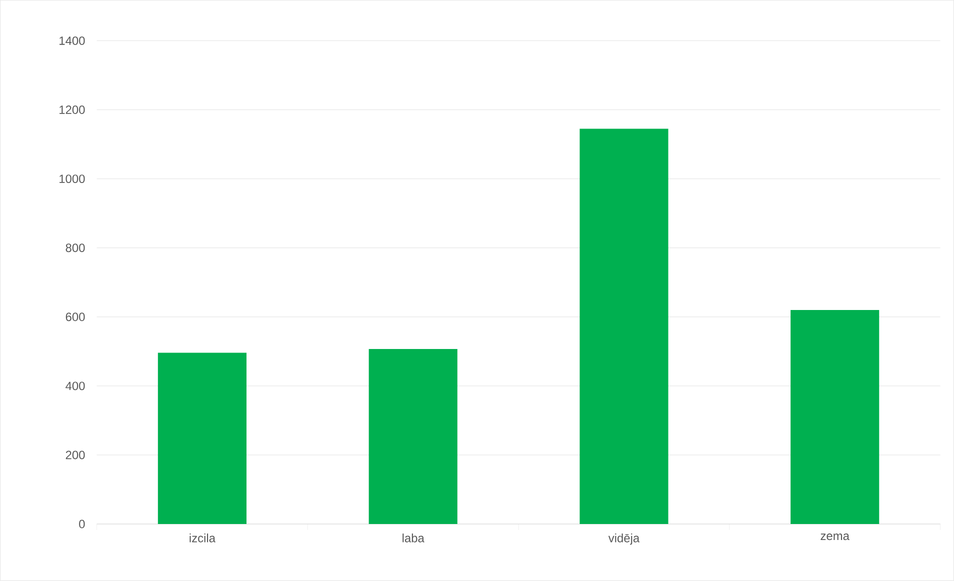 The image size is (954, 581). What do you see at coordinates (75, 317) in the screenshot?
I see `y-tick-label: 600` at bounding box center [75, 317].